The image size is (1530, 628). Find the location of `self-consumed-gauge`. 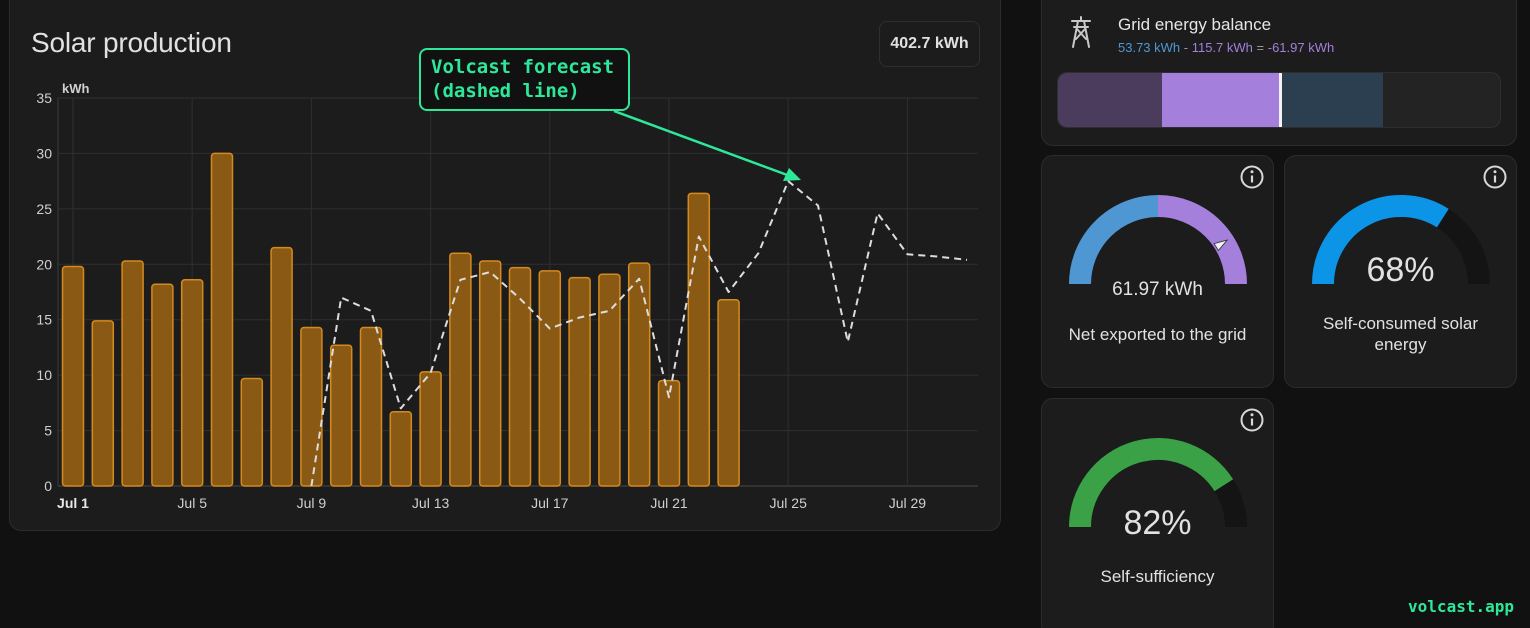

self-consumed-gauge is located at coordinates (1401, 240).